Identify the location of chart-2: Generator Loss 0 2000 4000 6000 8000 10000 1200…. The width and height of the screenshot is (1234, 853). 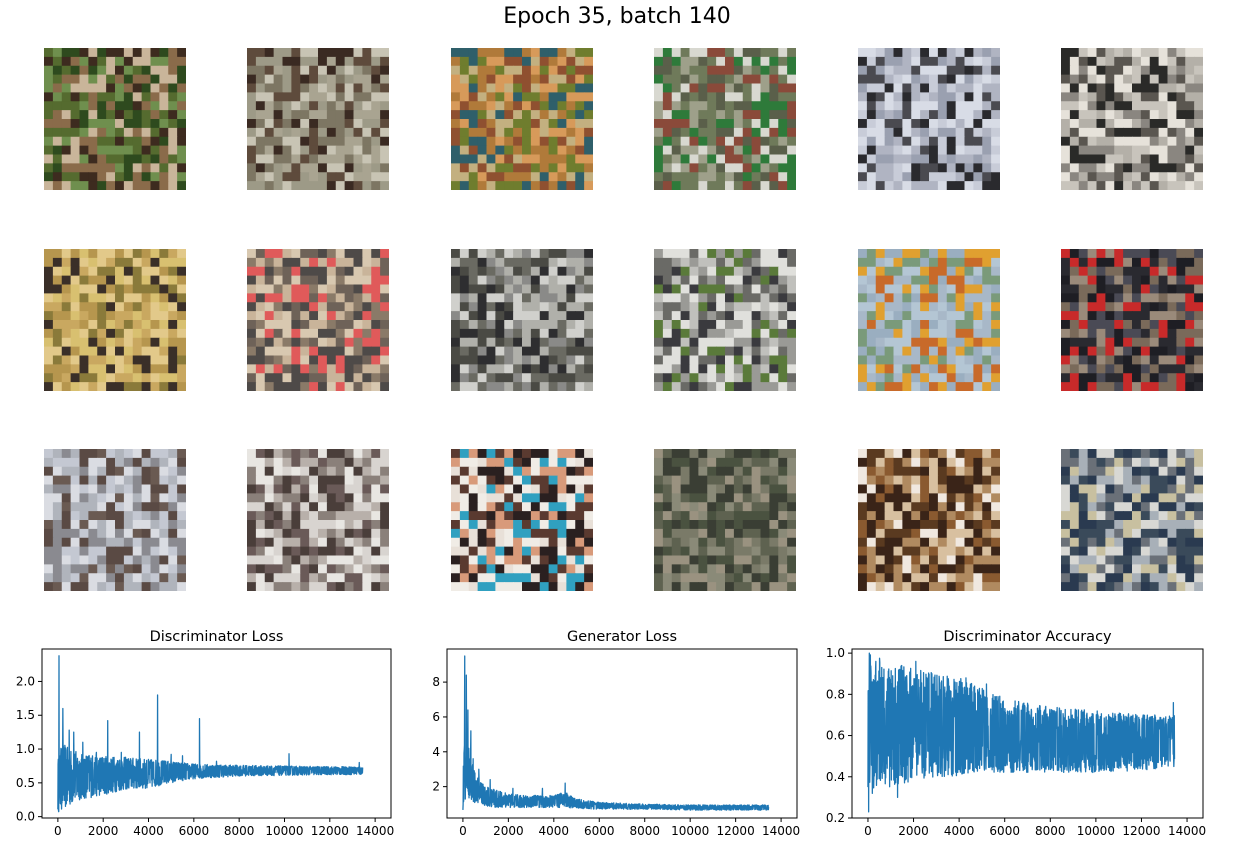
(616, 733).